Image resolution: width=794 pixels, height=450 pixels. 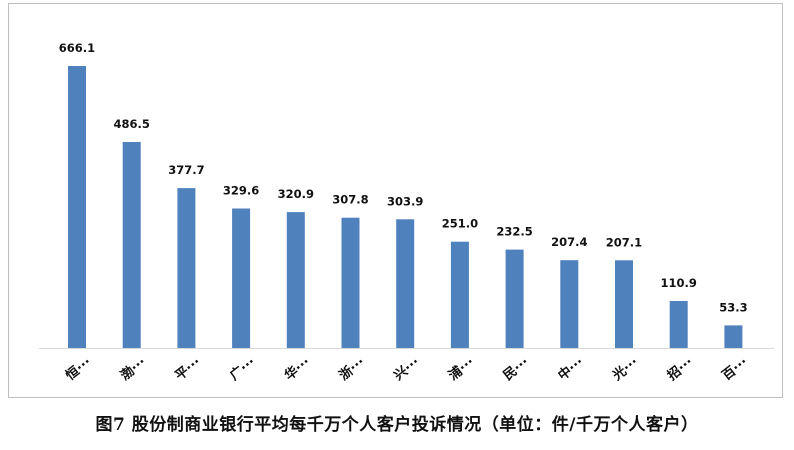 I want to click on bar-value-label: 320.9, so click(x=296, y=194).